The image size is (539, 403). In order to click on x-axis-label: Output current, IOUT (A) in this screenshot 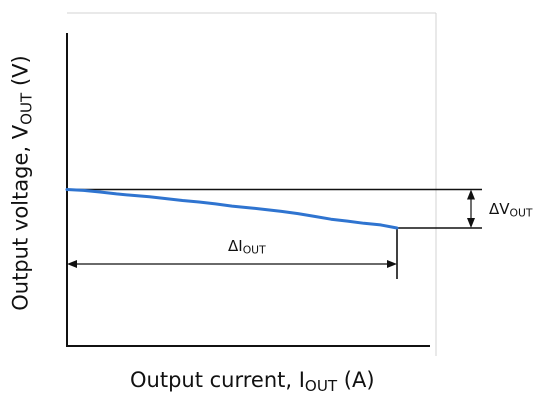, I will do `click(252, 381)`.